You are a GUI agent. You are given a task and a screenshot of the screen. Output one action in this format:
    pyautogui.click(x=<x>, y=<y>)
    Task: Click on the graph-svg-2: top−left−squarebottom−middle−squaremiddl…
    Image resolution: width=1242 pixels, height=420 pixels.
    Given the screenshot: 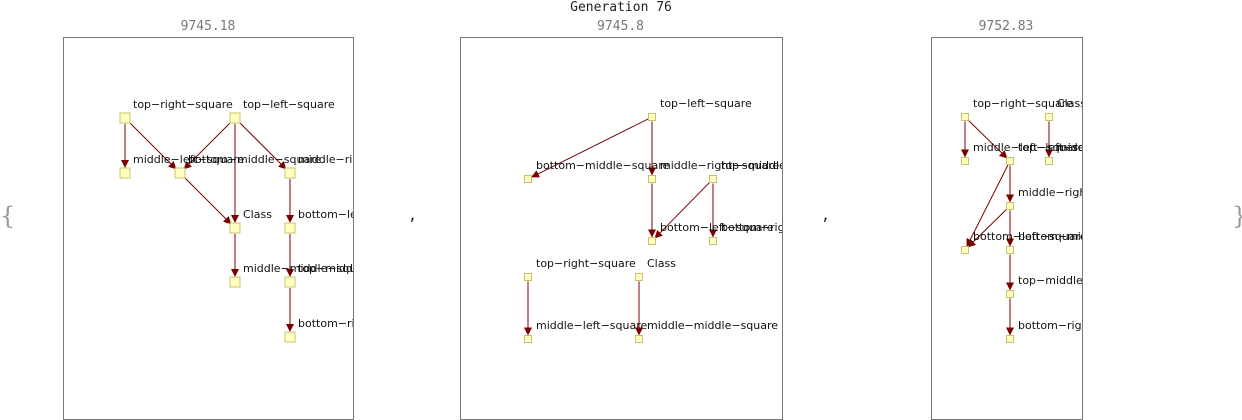 What is the action you would take?
    pyautogui.click(x=653, y=220)
    